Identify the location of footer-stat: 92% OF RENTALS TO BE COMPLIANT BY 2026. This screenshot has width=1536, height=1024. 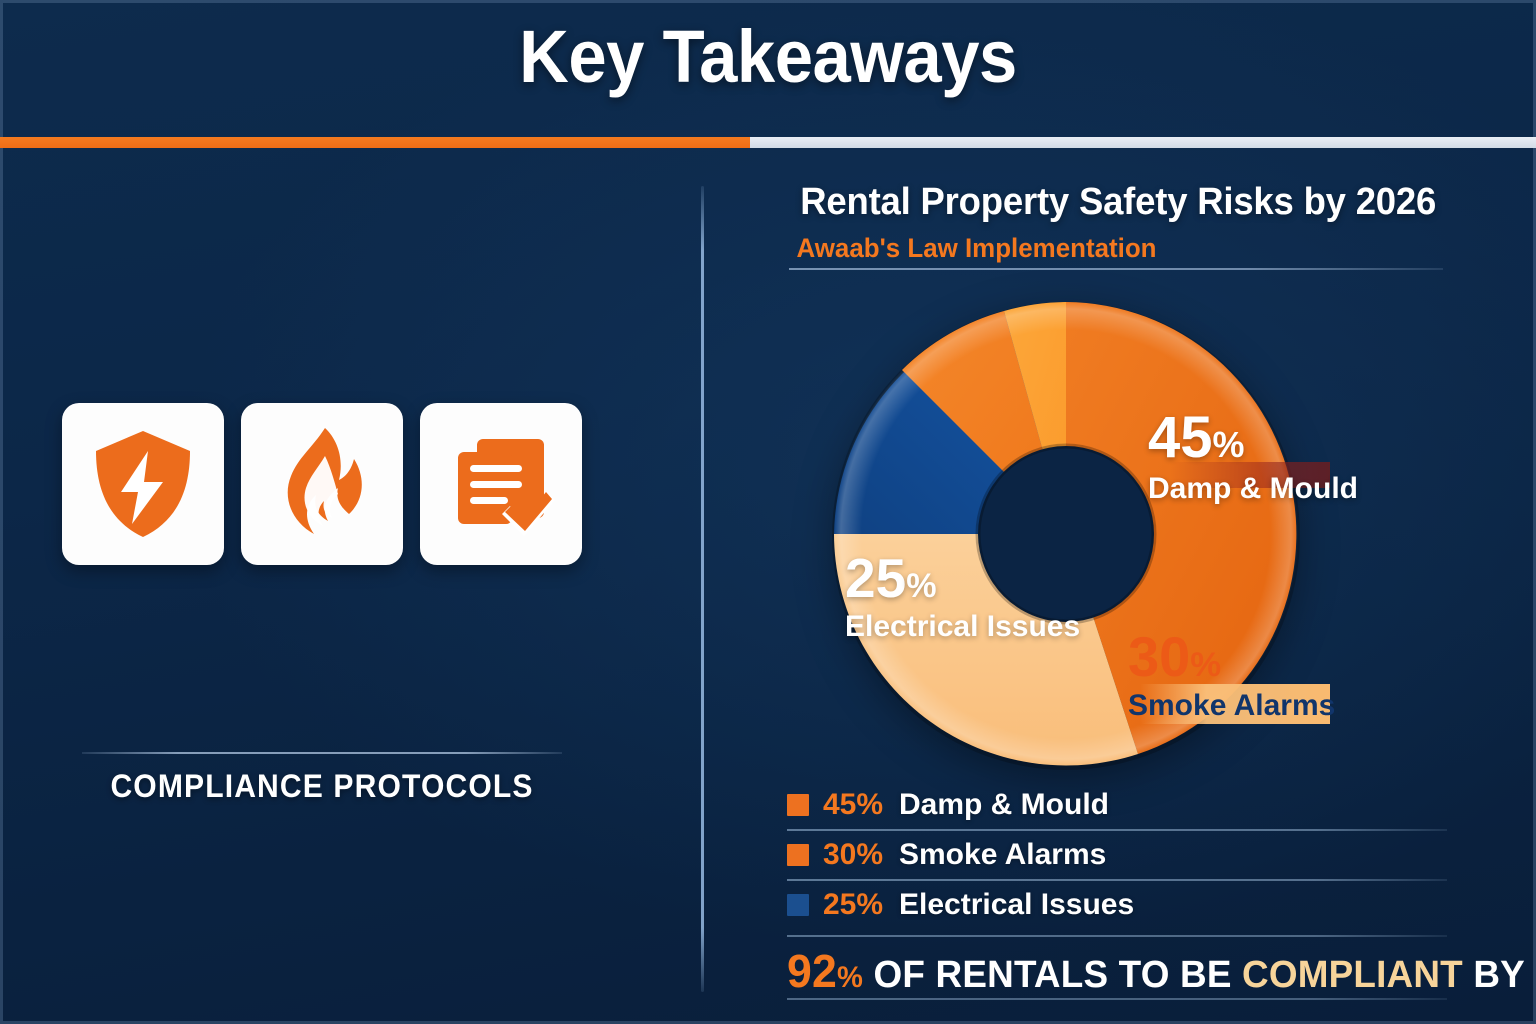
(1161, 971).